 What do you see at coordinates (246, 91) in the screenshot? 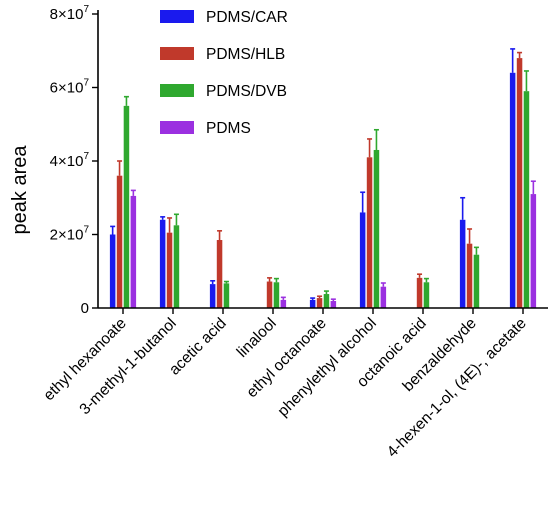
I see `legend-label: PDMS/DVB` at bounding box center [246, 91].